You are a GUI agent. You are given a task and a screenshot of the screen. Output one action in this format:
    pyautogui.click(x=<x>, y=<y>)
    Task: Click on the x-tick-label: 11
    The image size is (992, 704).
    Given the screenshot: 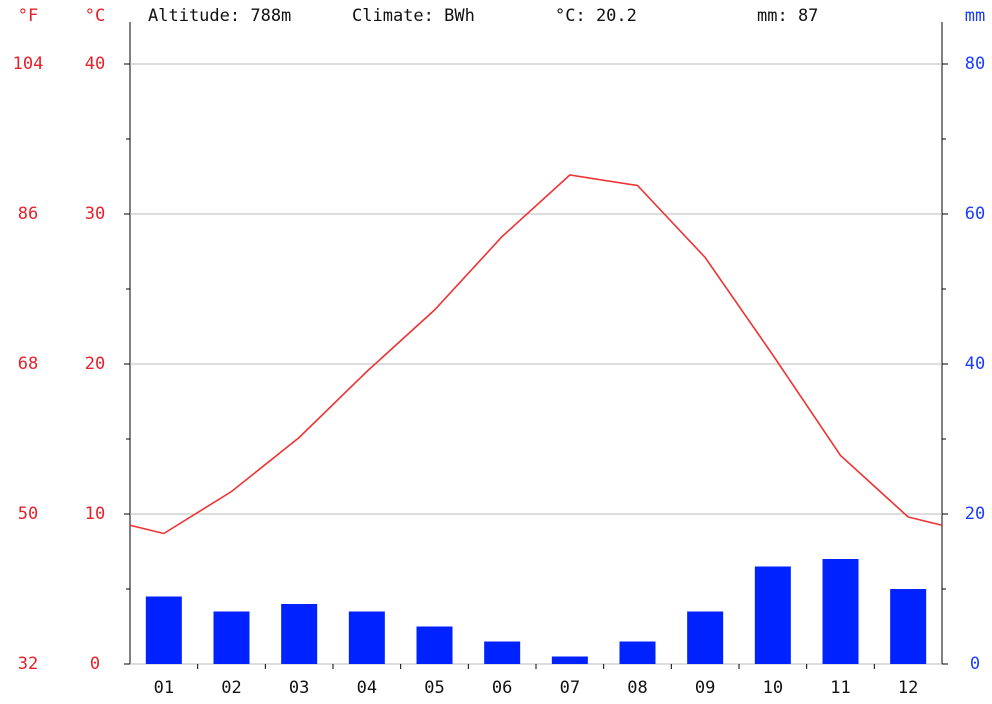 What is the action you would take?
    pyautogui.click(x=840, y=688)
    